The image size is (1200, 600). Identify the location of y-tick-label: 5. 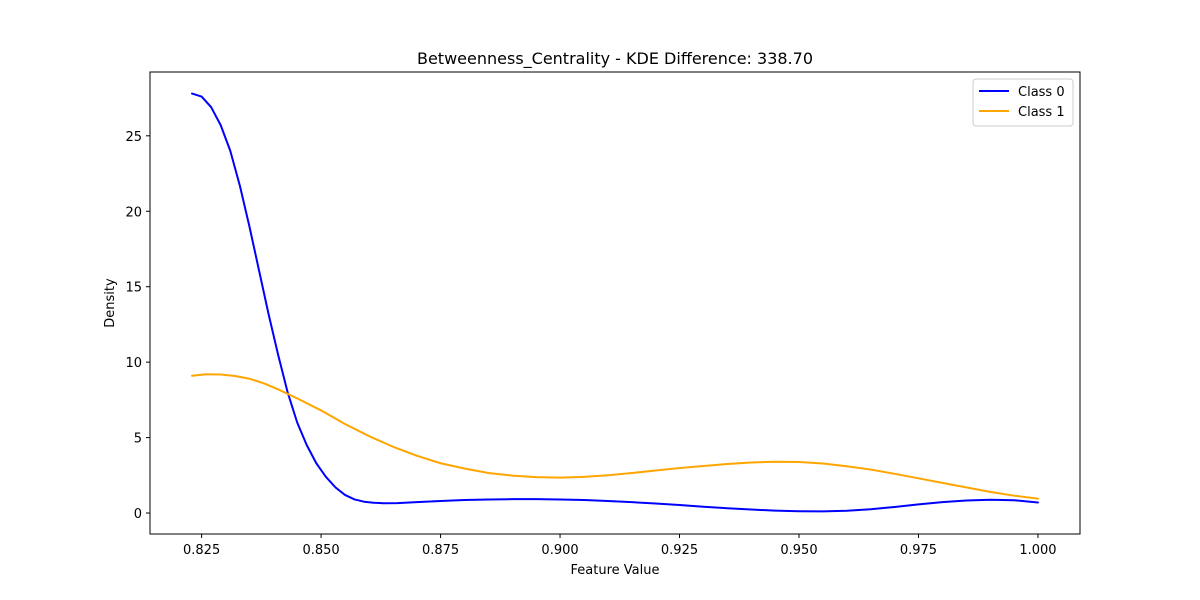
(138, 439).